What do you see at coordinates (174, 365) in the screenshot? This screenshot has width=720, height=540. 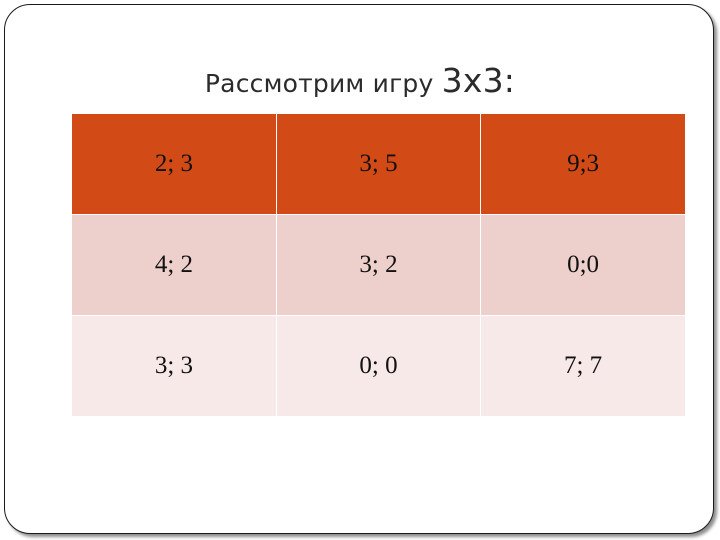 I see `table-cell: 3; 3` at bounding box center [174, 365].